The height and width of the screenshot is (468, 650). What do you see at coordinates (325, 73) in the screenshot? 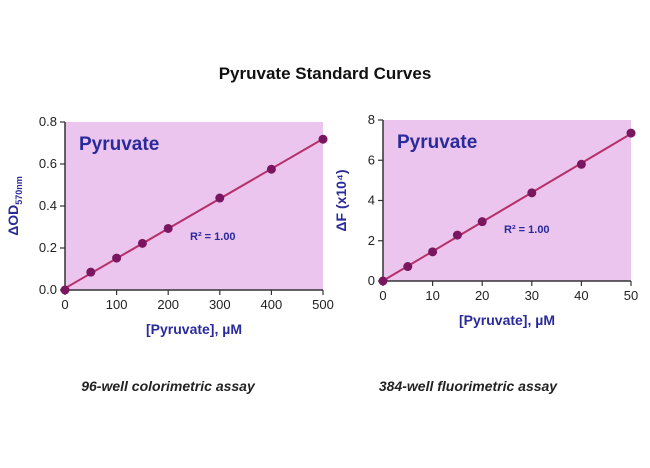
I see `figure-title: Pyruvate Standard Curves` at bounding box center [325, 73].